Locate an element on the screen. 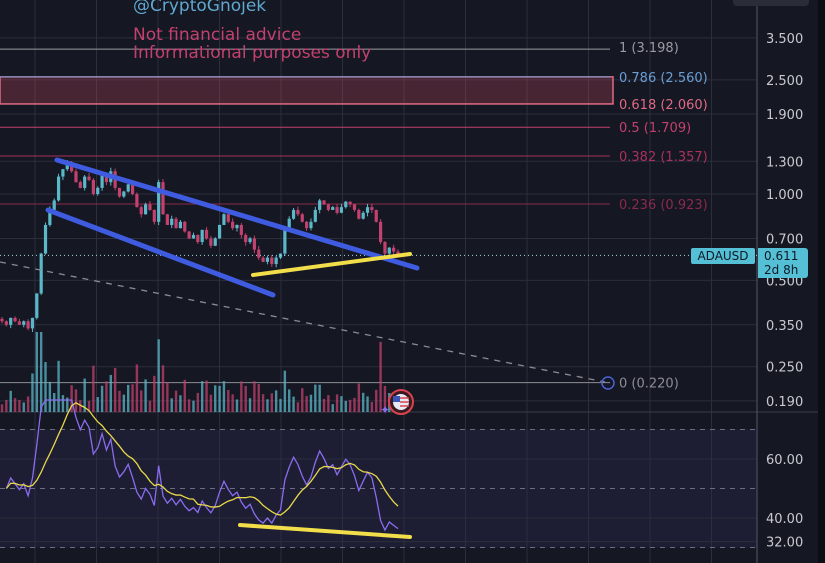  top-toolbar-button is located at coordinates (771, 3).